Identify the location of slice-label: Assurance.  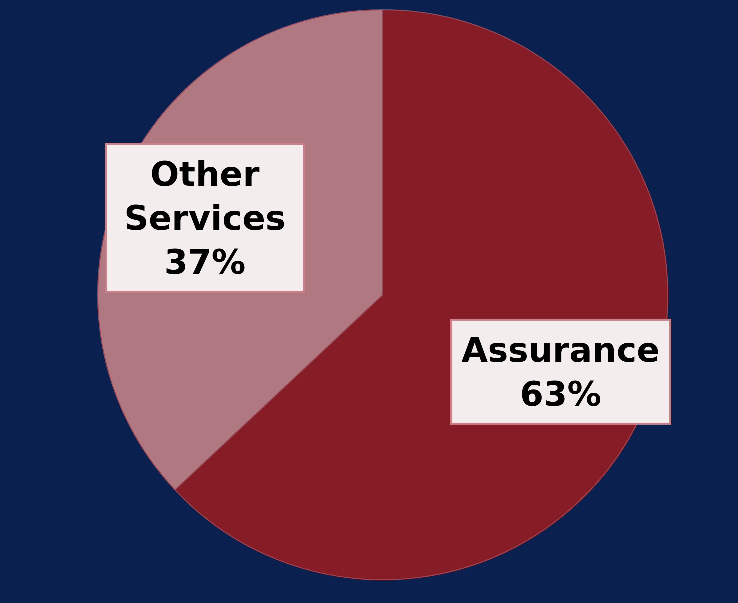
(561, 350).